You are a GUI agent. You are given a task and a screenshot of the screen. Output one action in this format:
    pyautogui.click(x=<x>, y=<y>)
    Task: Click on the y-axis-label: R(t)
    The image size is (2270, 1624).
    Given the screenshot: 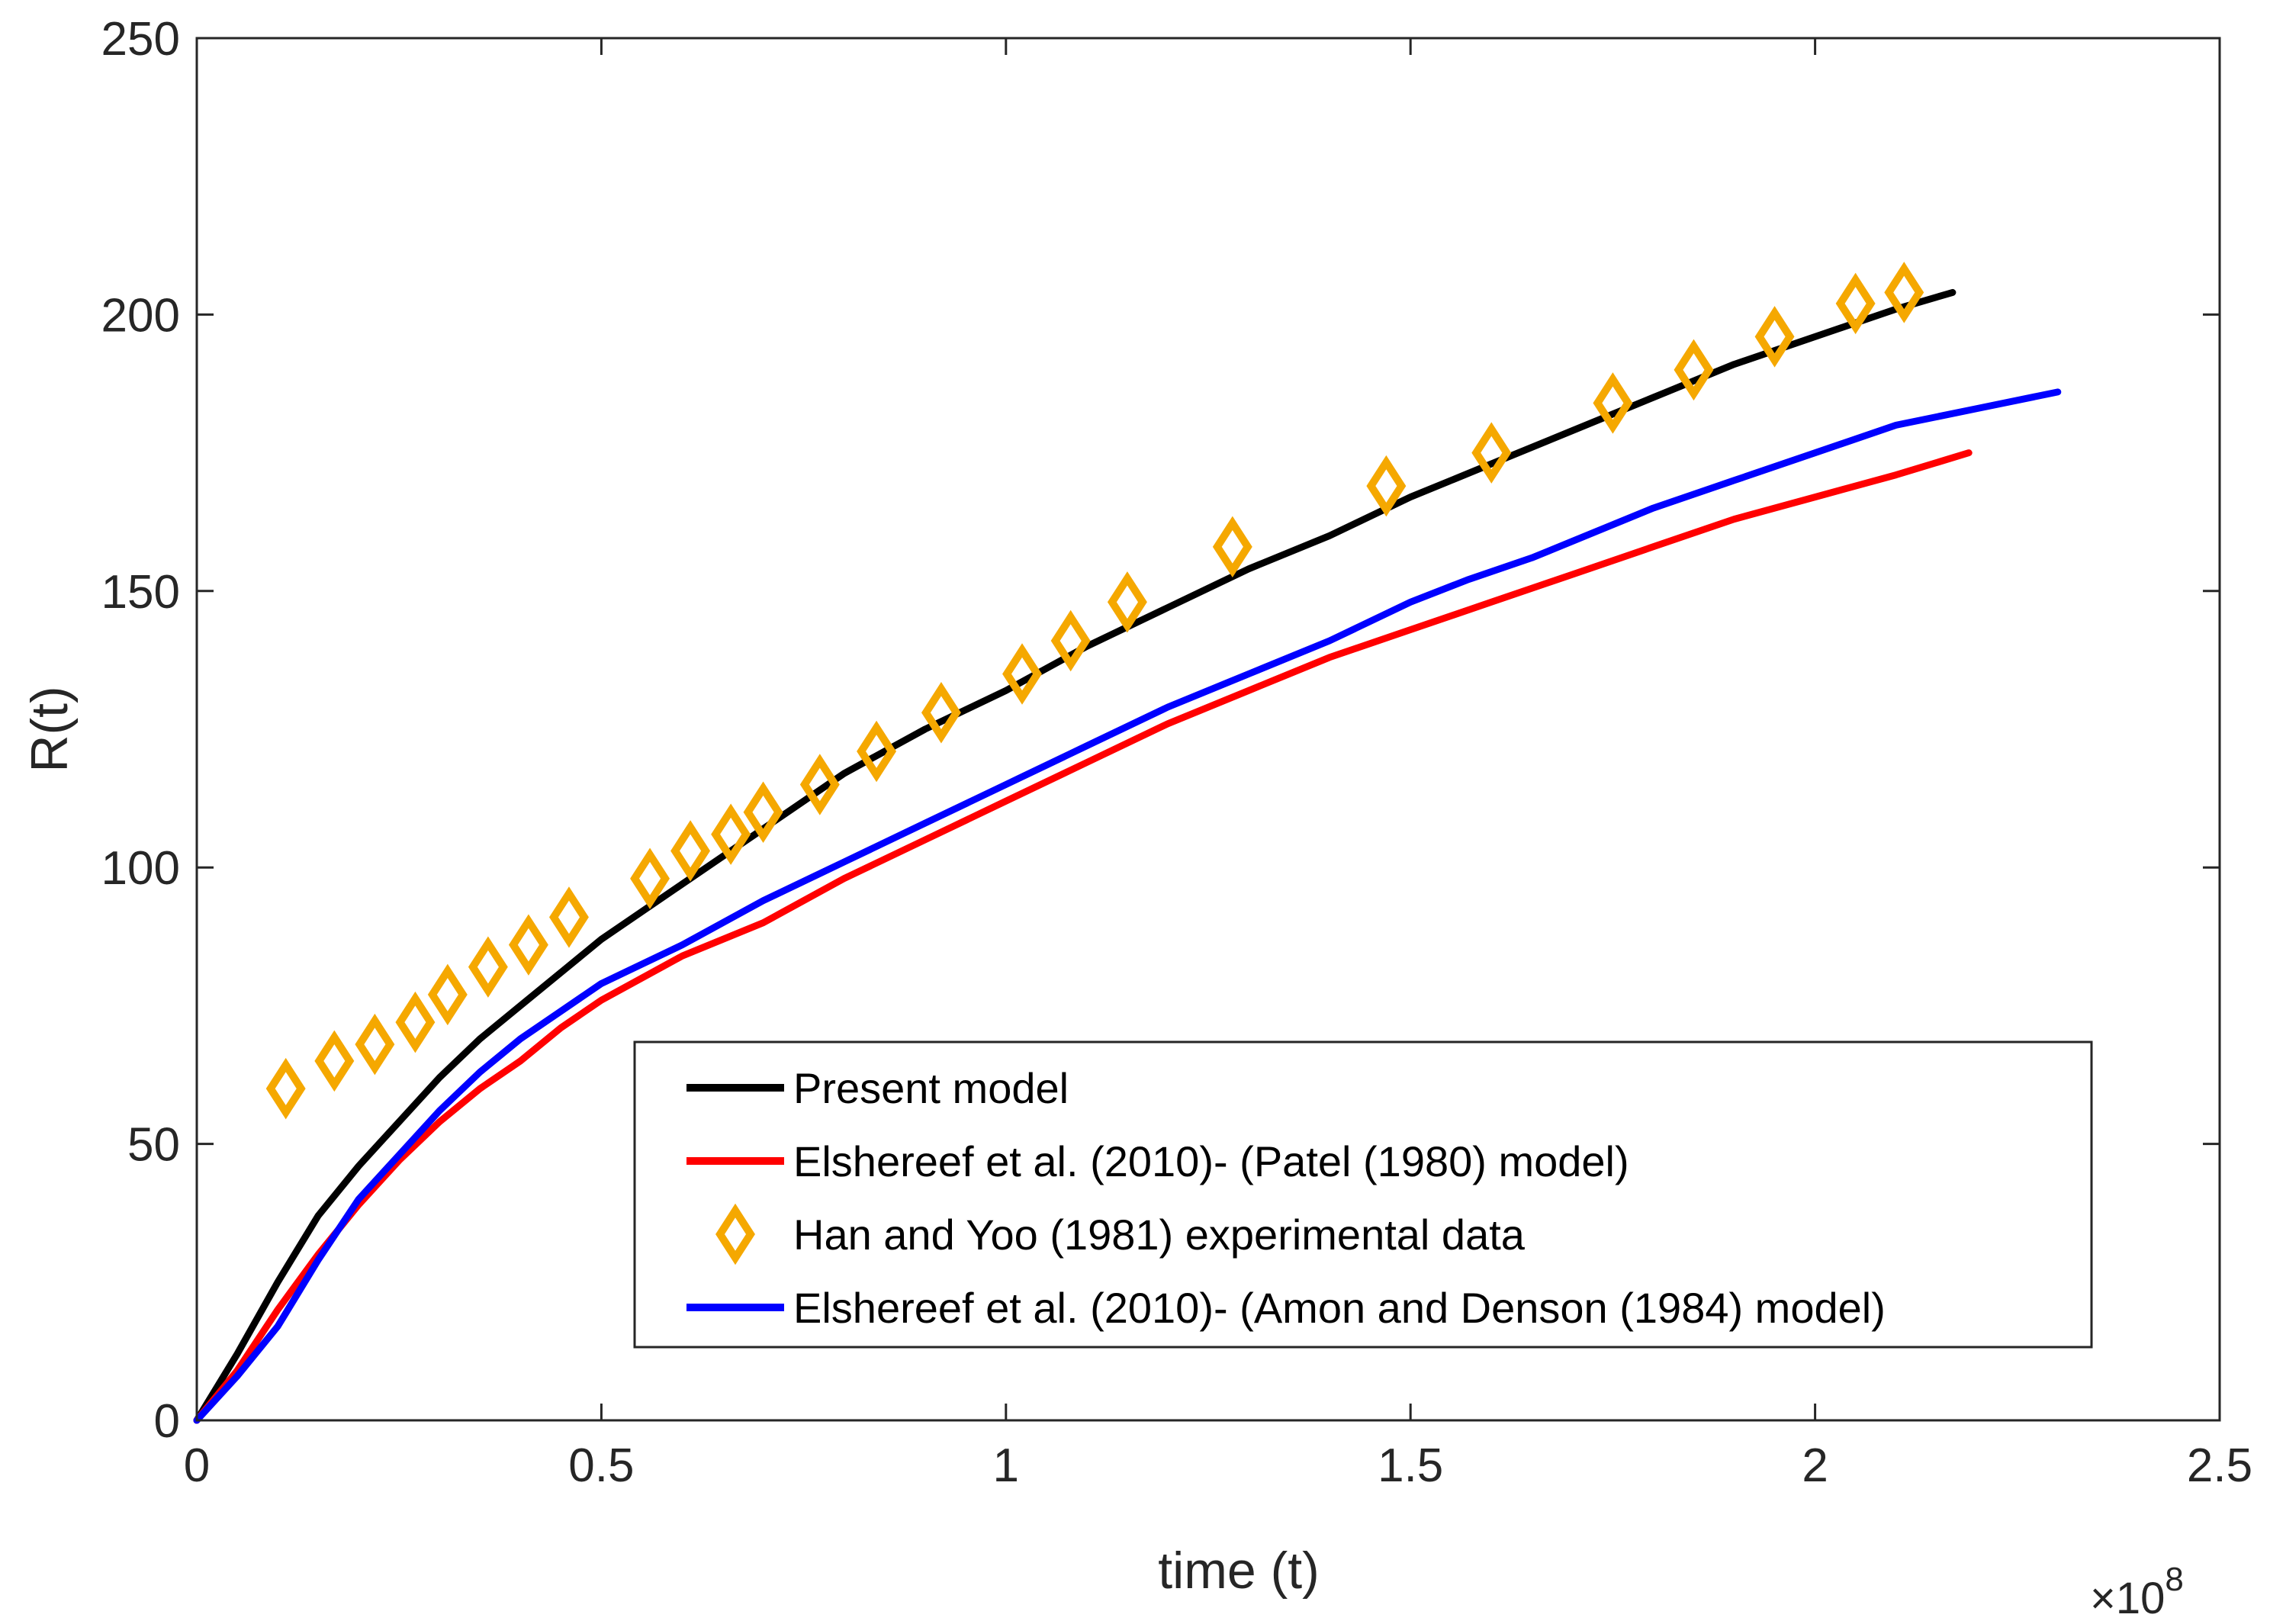 What is the action you would take?
    pyautogui.click(x=50, y=729)
    